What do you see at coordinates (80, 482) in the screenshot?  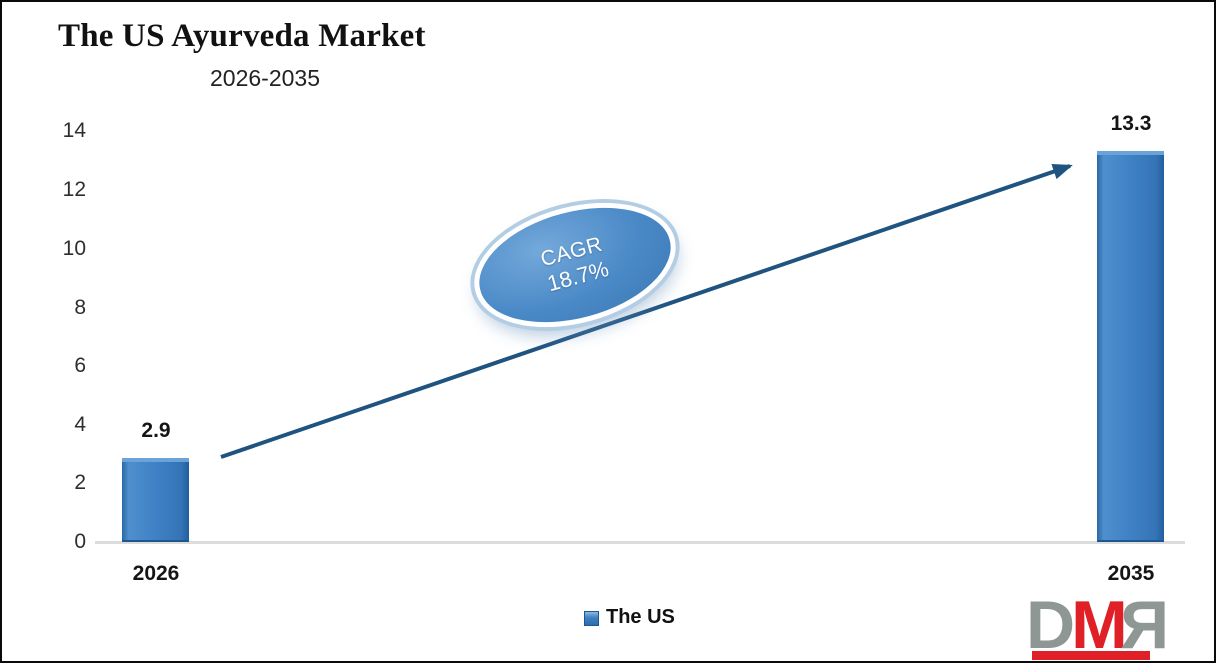 I see `y-axis-tick-label: 2` at bounding box center [80, 482].